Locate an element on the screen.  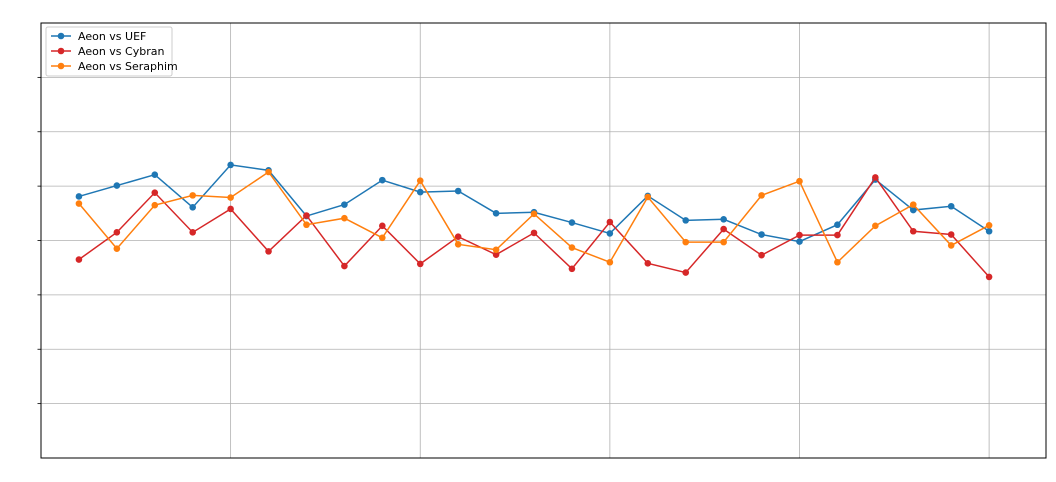
legend-label: Aeon vs Seraphim is located at coordinates (128, 66).